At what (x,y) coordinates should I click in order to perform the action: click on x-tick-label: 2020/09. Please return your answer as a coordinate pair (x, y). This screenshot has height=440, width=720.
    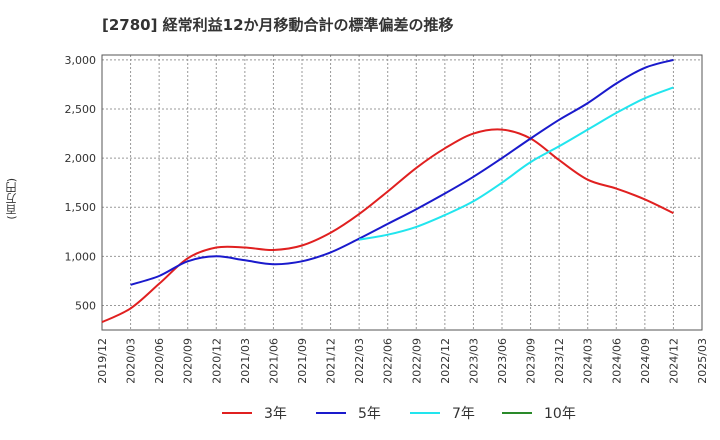
    Looking at the image, I should click on (188, 361).